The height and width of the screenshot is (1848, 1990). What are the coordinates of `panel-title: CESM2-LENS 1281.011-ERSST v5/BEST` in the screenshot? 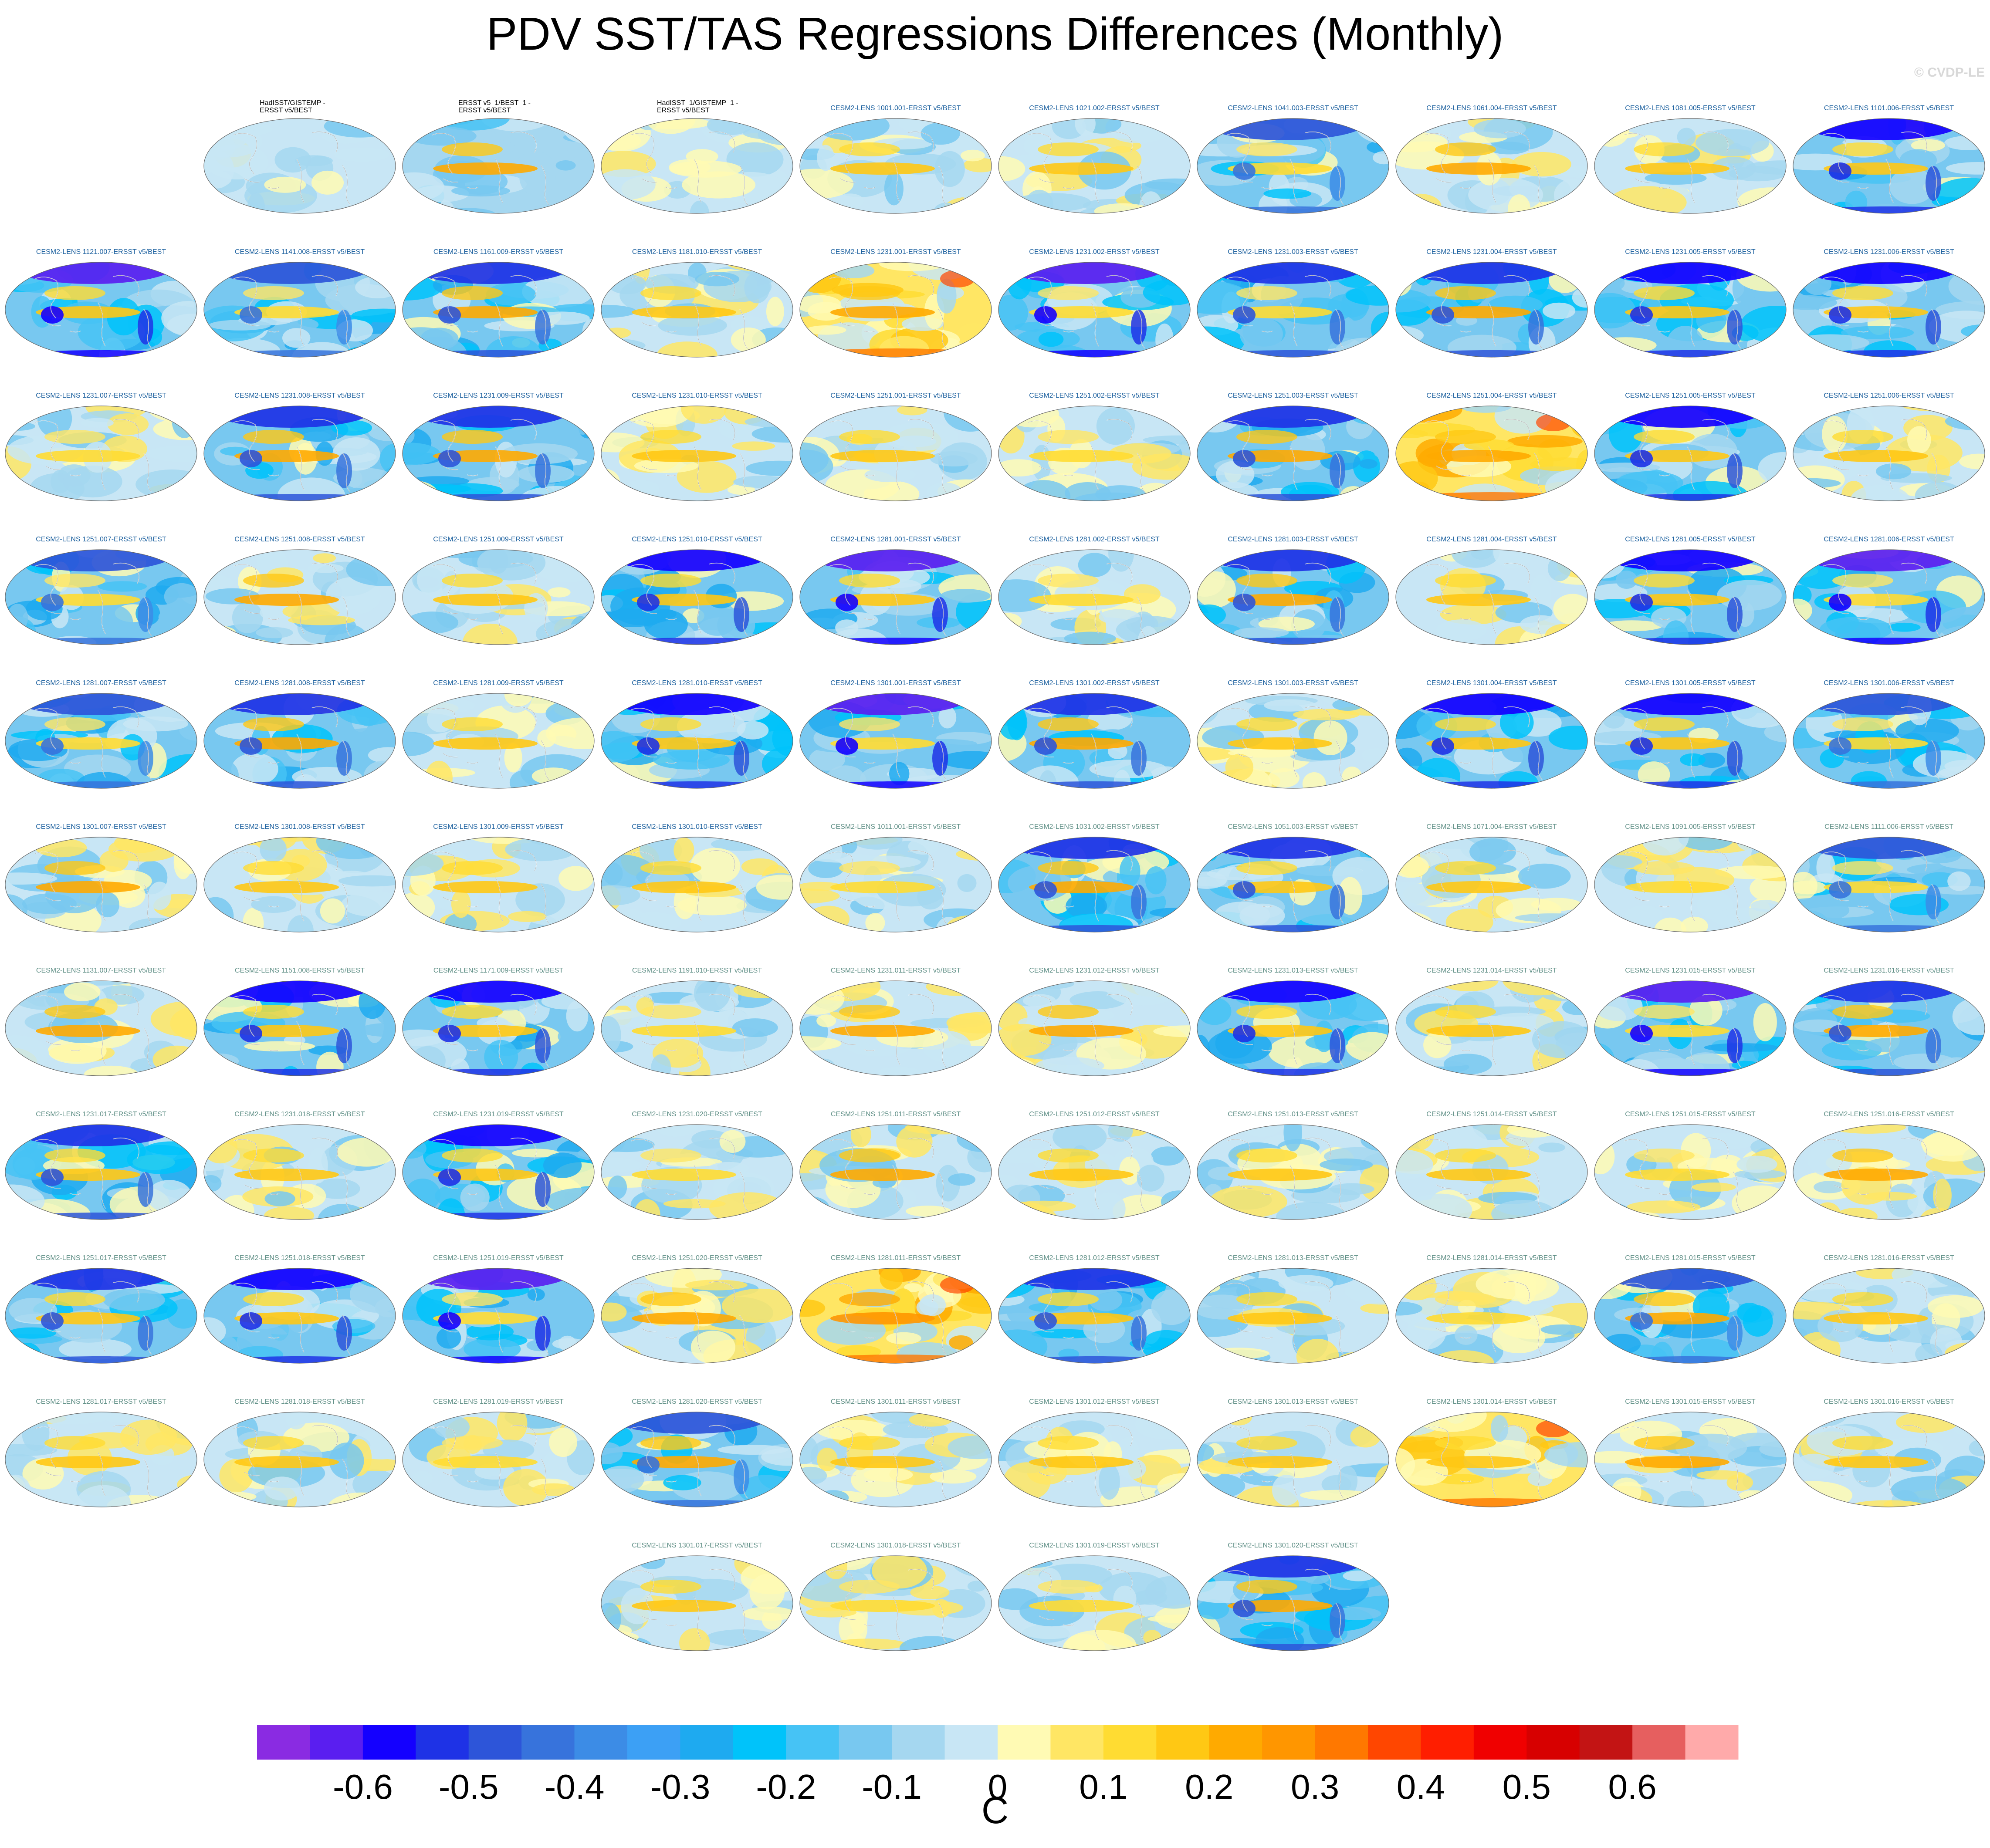 It's located at (895, 1258).